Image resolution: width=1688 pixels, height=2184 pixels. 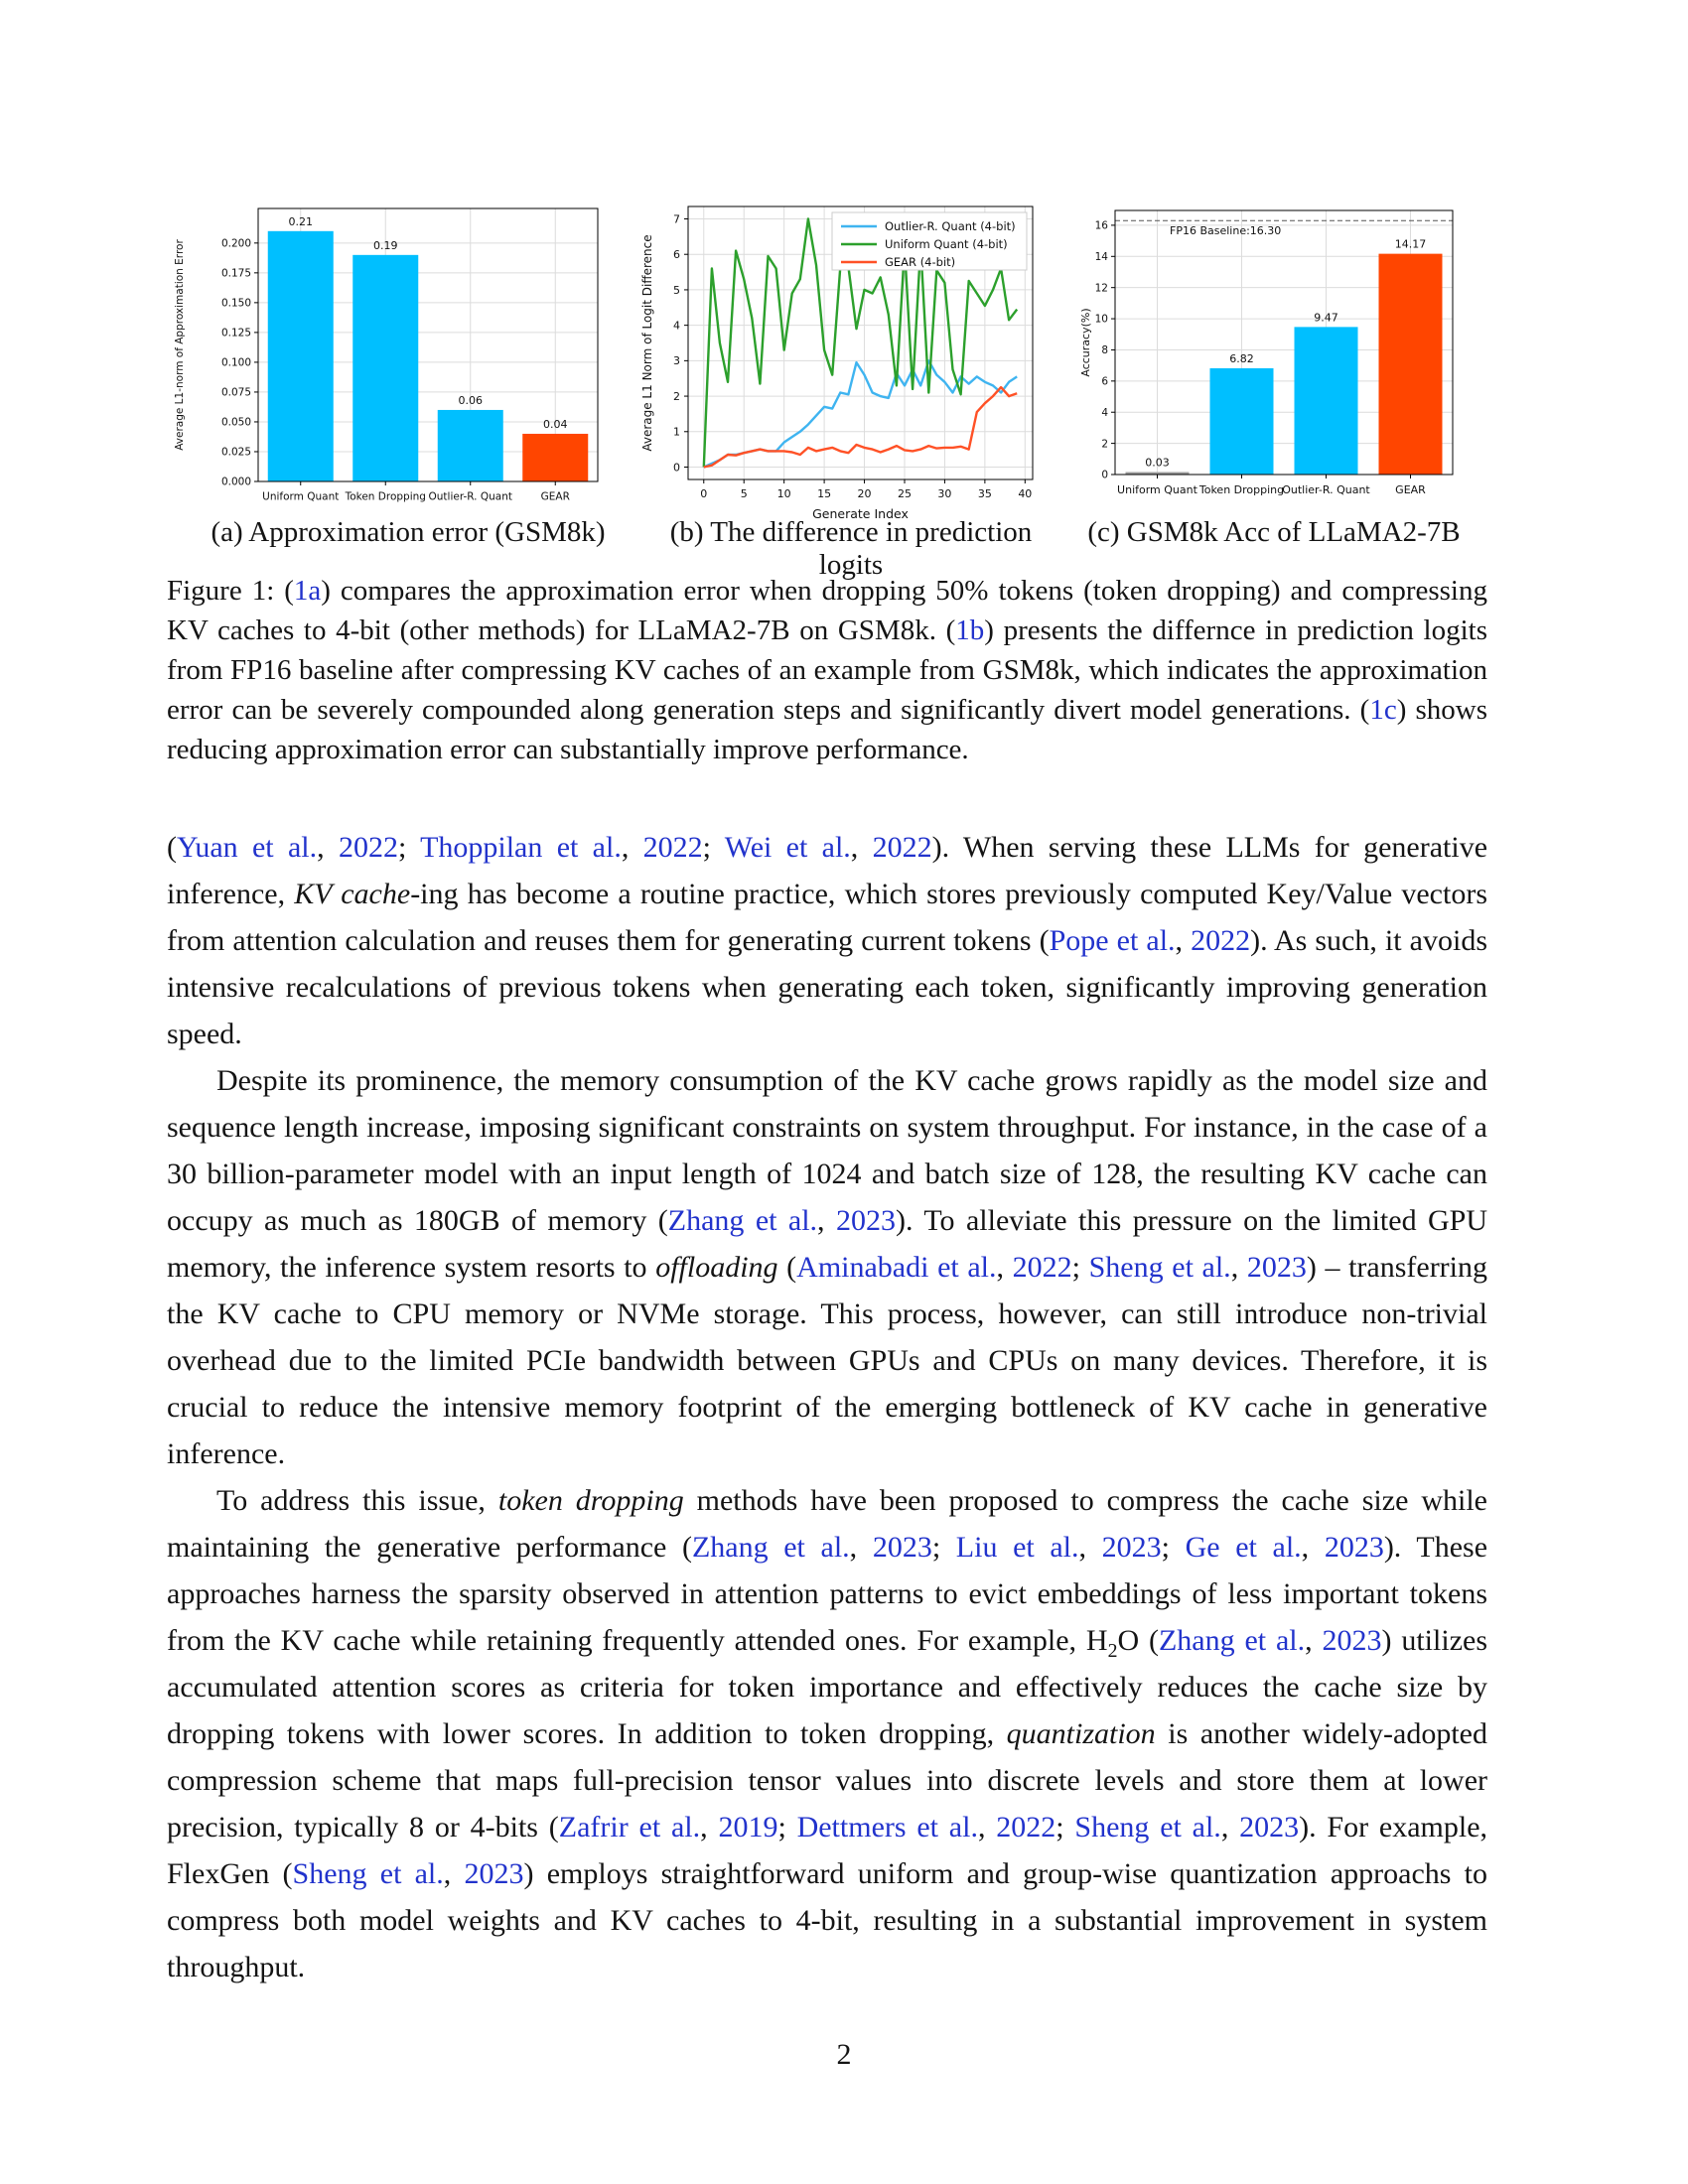 What do you see at coordinates (1157, 463) in the screenshot?
I see `svg-text: 0.03` at bounding box center [1157, 463].